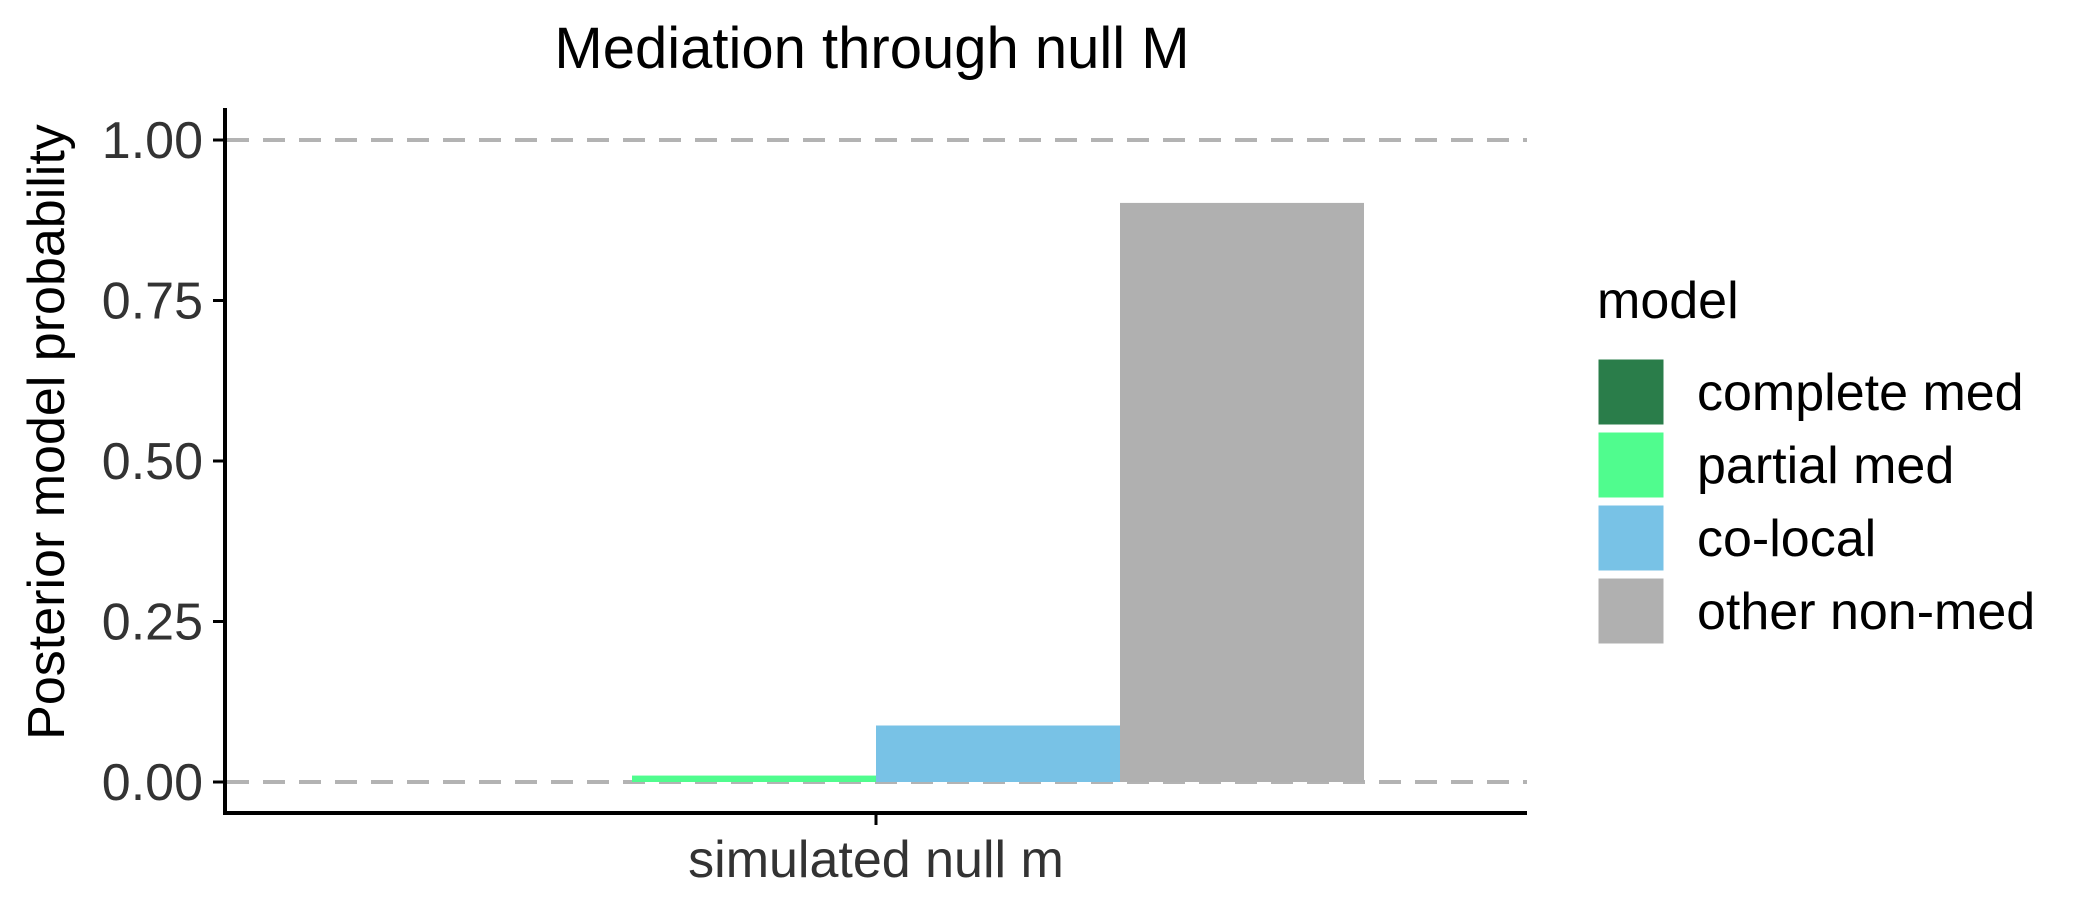  What do you see at coordinates (1825, 466) in the screenshot?
I see `legend-label: partial med` at bounding box center [1825, 466].